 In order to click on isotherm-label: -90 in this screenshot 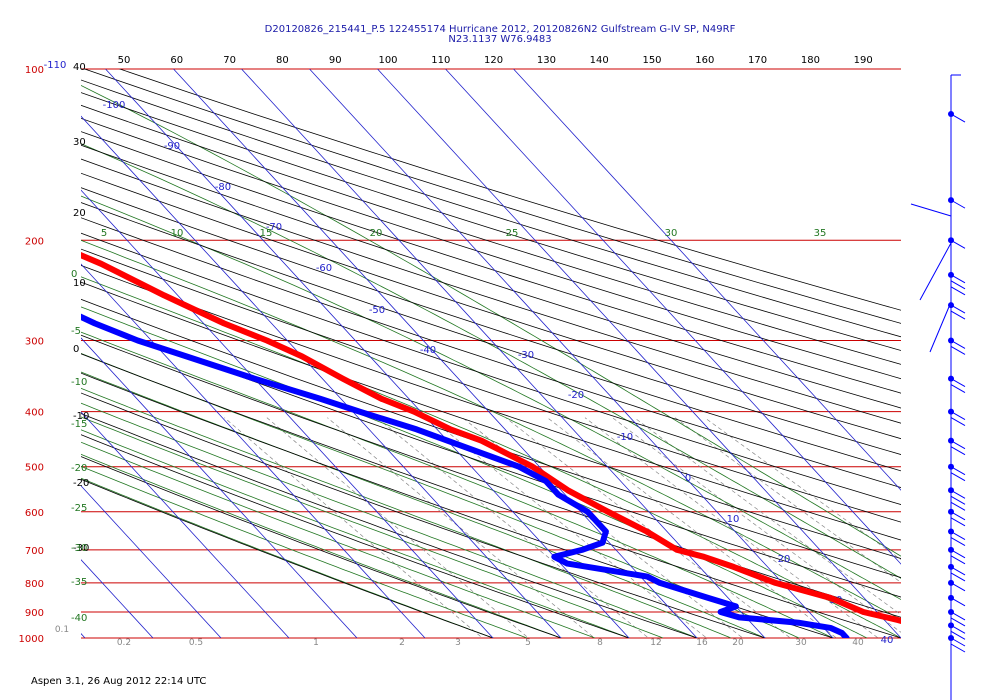, I will do `click(172, 146)`.